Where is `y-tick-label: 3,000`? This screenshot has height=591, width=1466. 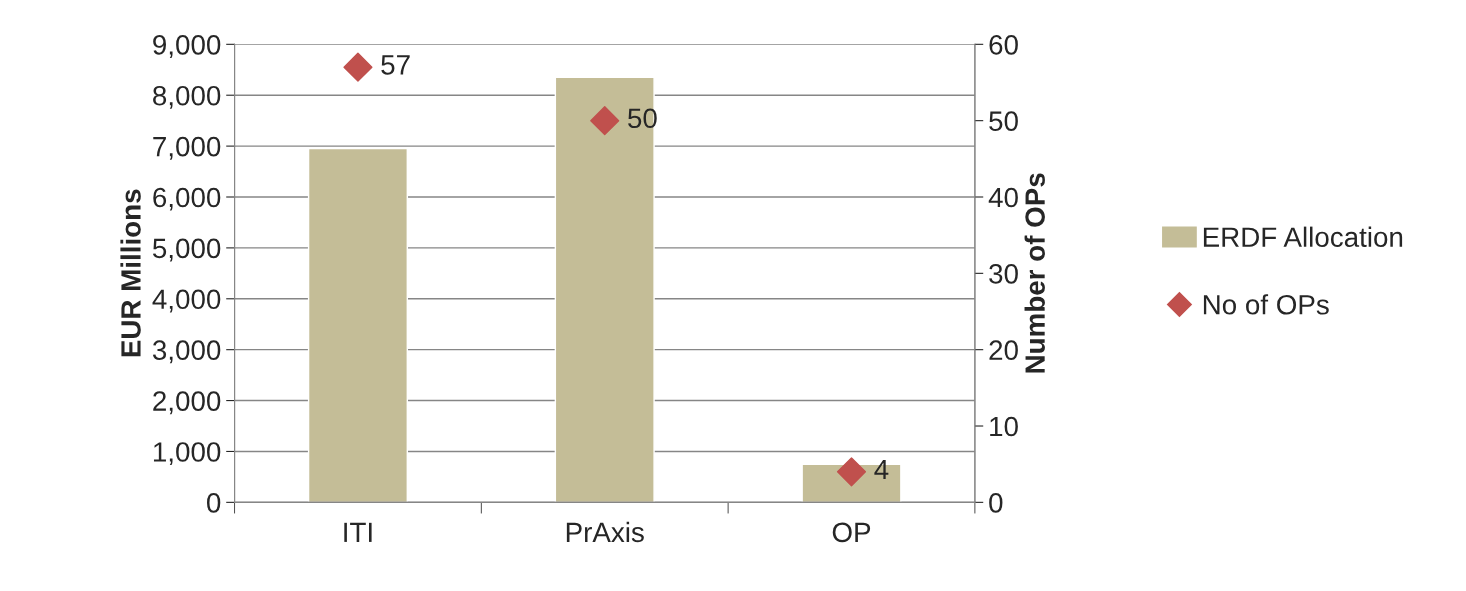
y-tick-label: 3,000 is located at coordinates (186, 352).